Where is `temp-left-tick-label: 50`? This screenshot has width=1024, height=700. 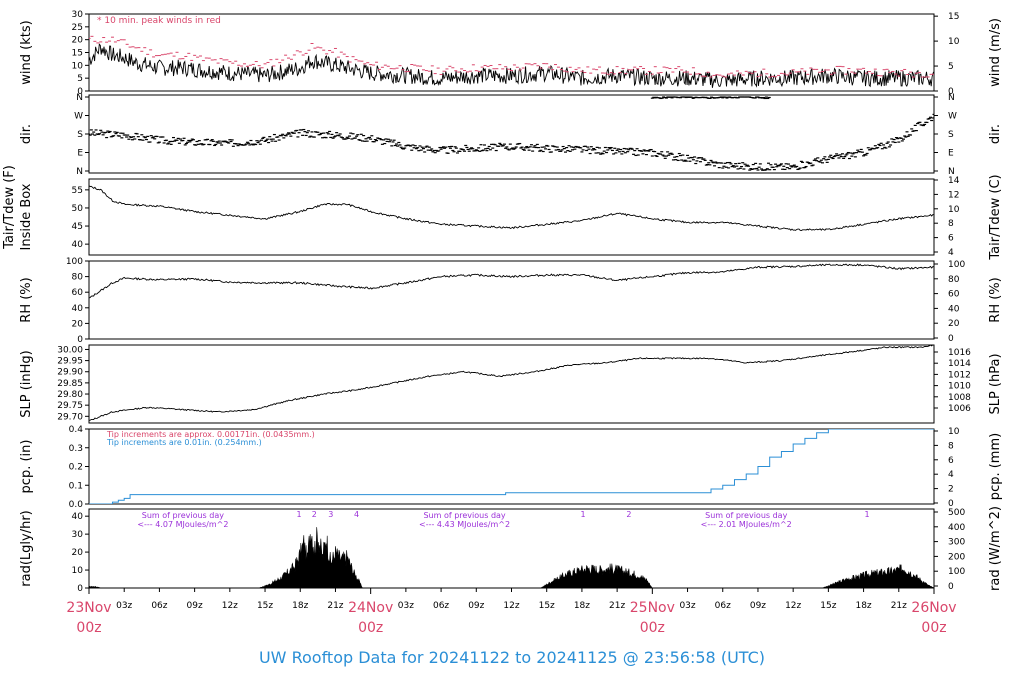
temp-left-tick-label: 50 is located at coordinates (78, 209).